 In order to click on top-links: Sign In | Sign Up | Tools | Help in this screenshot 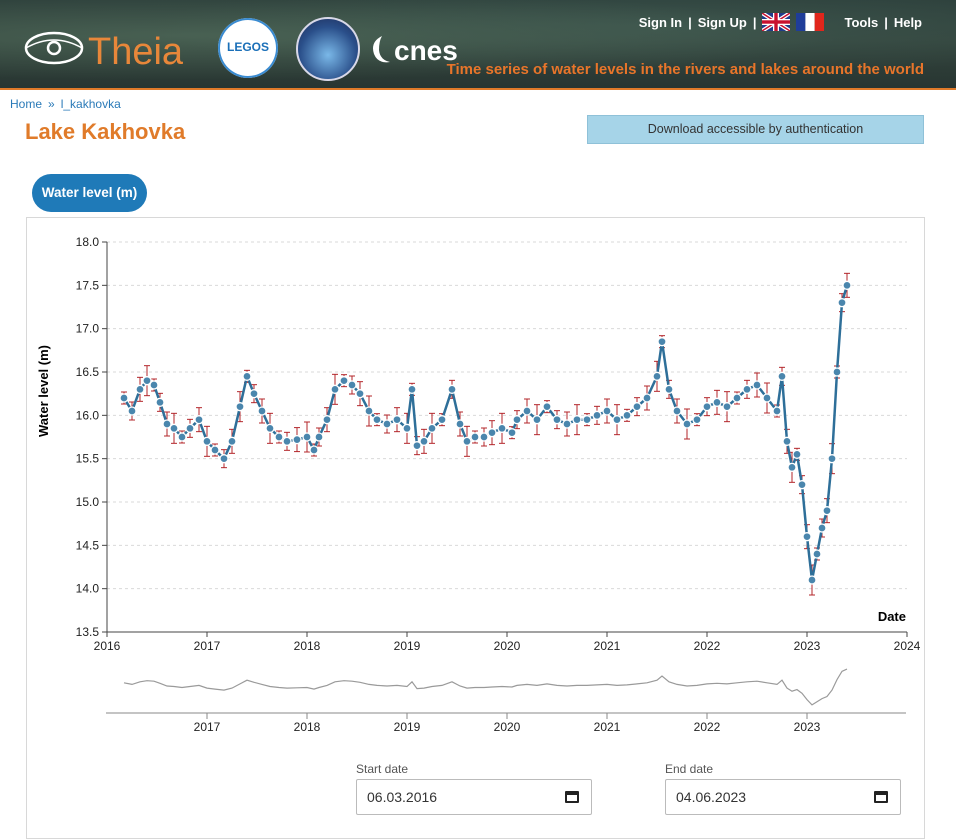, I will do `click(780, 22)`.